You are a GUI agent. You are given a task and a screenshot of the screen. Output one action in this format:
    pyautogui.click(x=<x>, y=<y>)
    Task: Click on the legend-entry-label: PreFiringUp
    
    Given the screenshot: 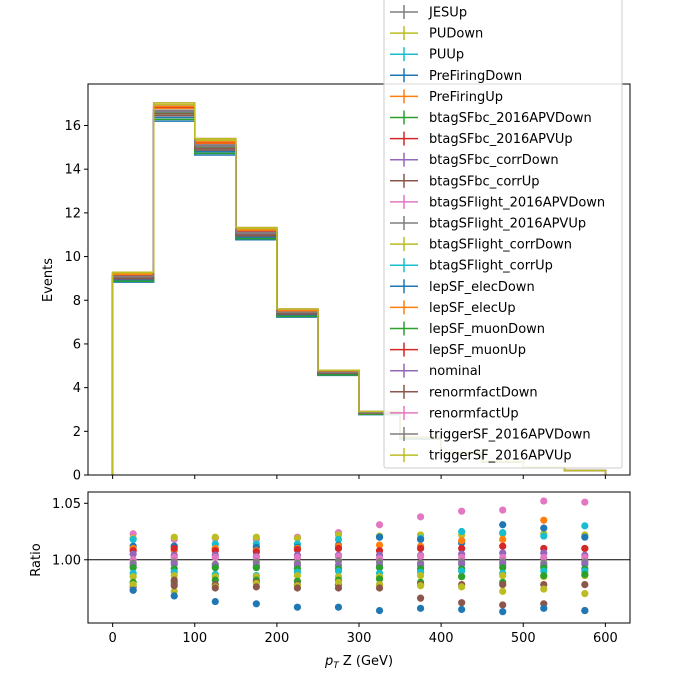 What is the action you would take?
    pyautogui.click(x=466, y=97)
    